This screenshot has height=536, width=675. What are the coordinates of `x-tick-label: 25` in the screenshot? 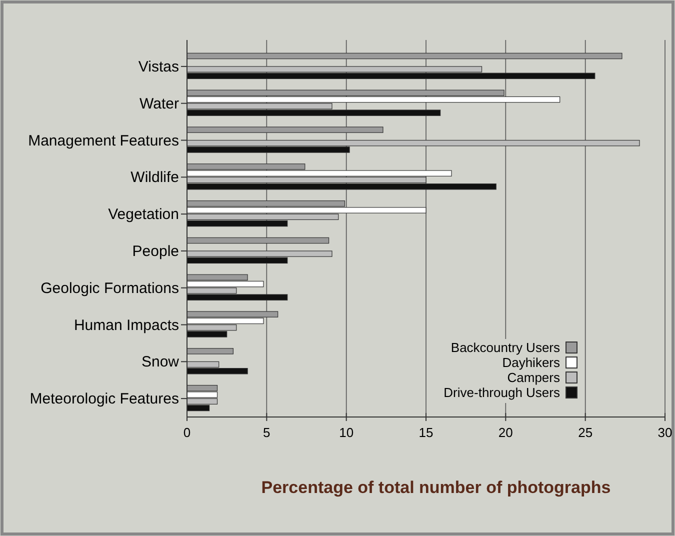 It's located at (585, 432).